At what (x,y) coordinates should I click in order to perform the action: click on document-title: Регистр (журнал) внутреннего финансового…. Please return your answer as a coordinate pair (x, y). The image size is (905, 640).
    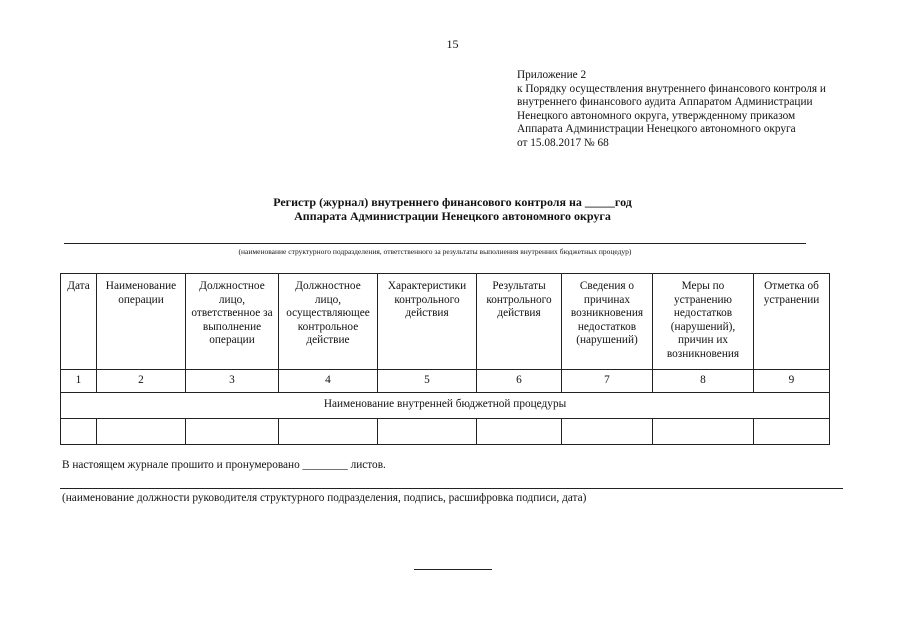
    Looking at the image, I should click on (452, 209).